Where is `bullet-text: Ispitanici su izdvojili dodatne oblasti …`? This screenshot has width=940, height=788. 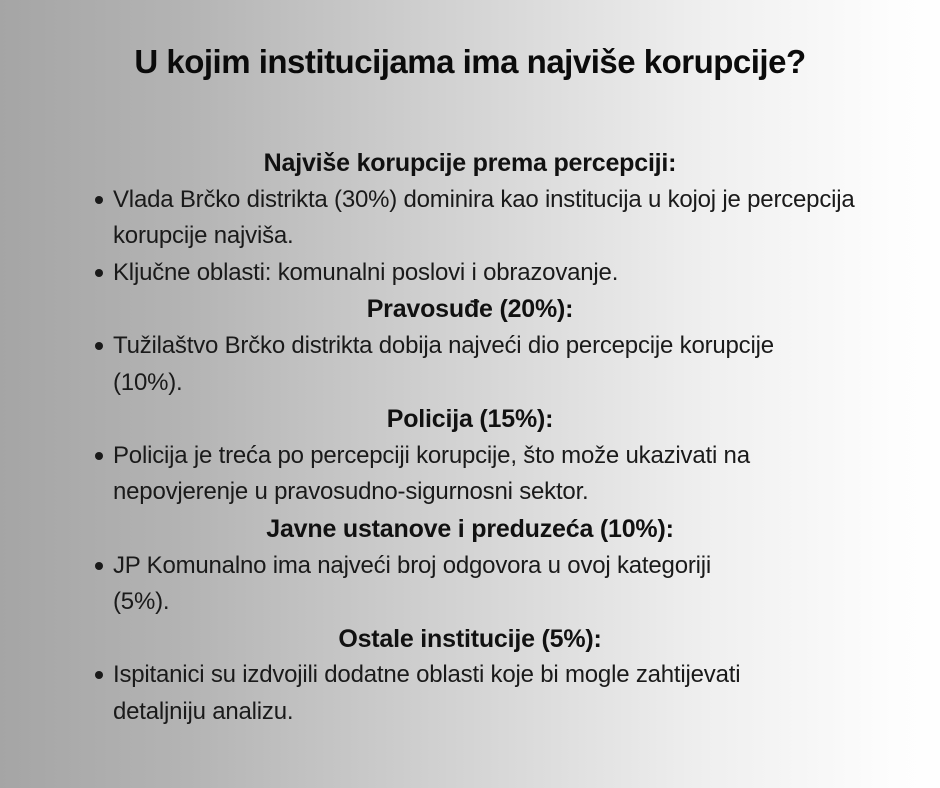 bullet-text: Ispitanici su izdvojili dodatne oblasti … is located at coordinates (427, 693).